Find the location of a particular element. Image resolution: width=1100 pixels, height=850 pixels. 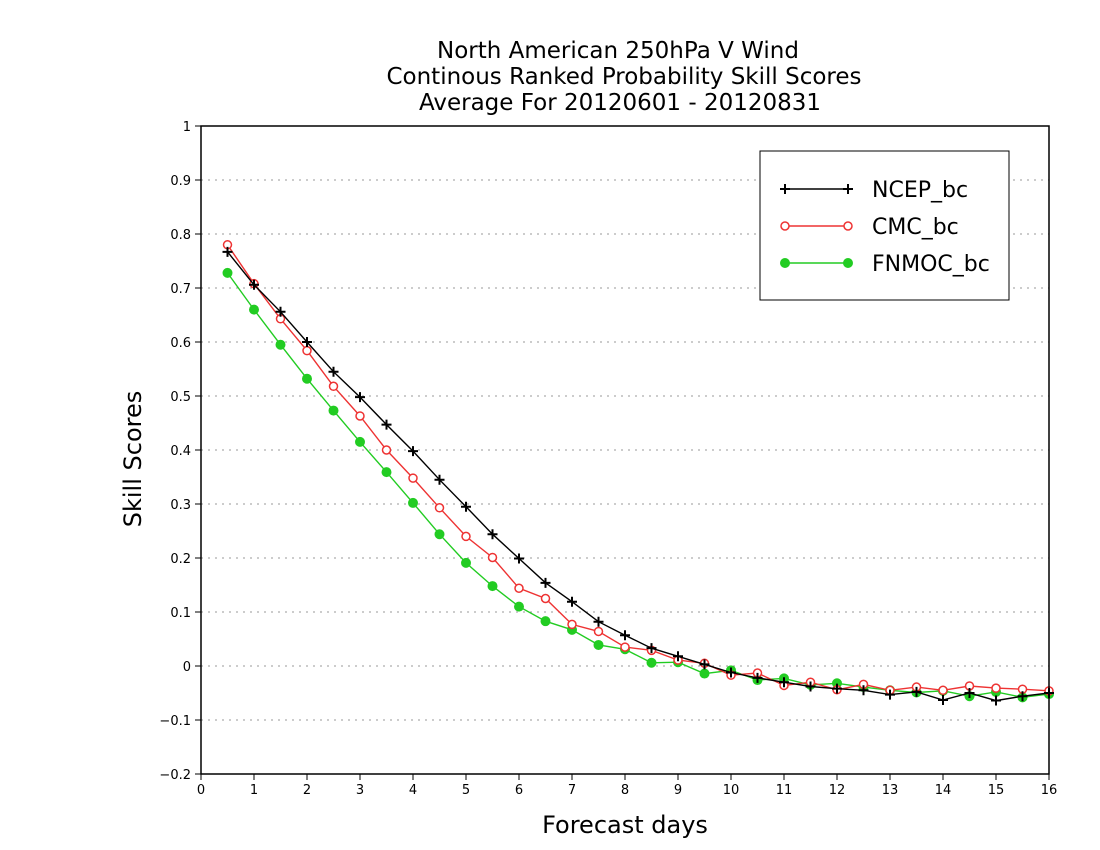

legend-item-cmc-bc: CMC_bc is located at coordinates (869, 227).